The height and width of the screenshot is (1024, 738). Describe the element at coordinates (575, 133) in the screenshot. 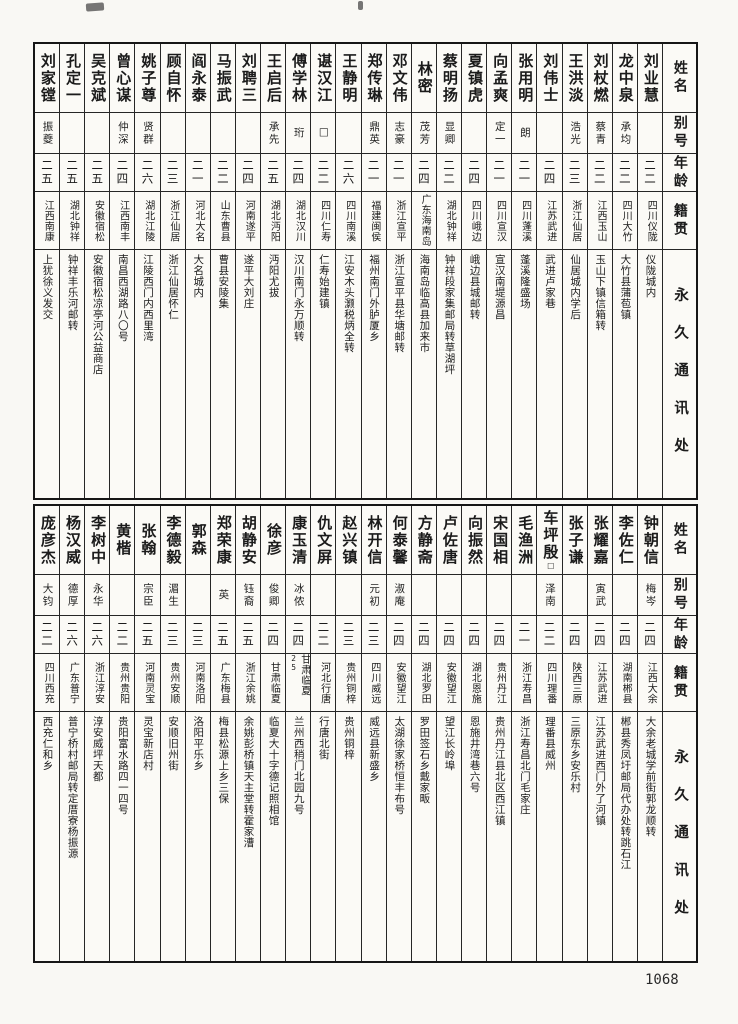

I see `person-alias-text: 浩光` at that location.